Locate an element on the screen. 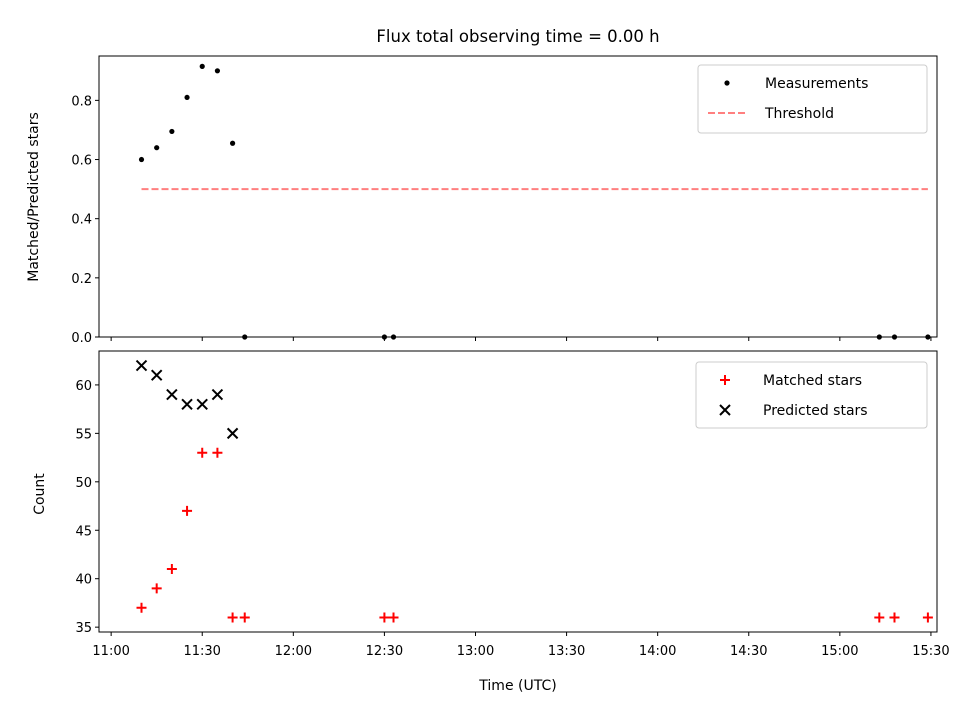  x-tick-label: 15:30 is located at coordinates (930, 651).